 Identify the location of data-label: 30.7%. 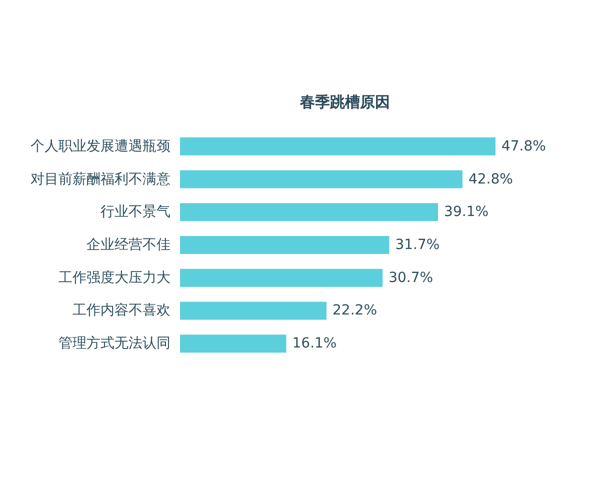
(411, 278).